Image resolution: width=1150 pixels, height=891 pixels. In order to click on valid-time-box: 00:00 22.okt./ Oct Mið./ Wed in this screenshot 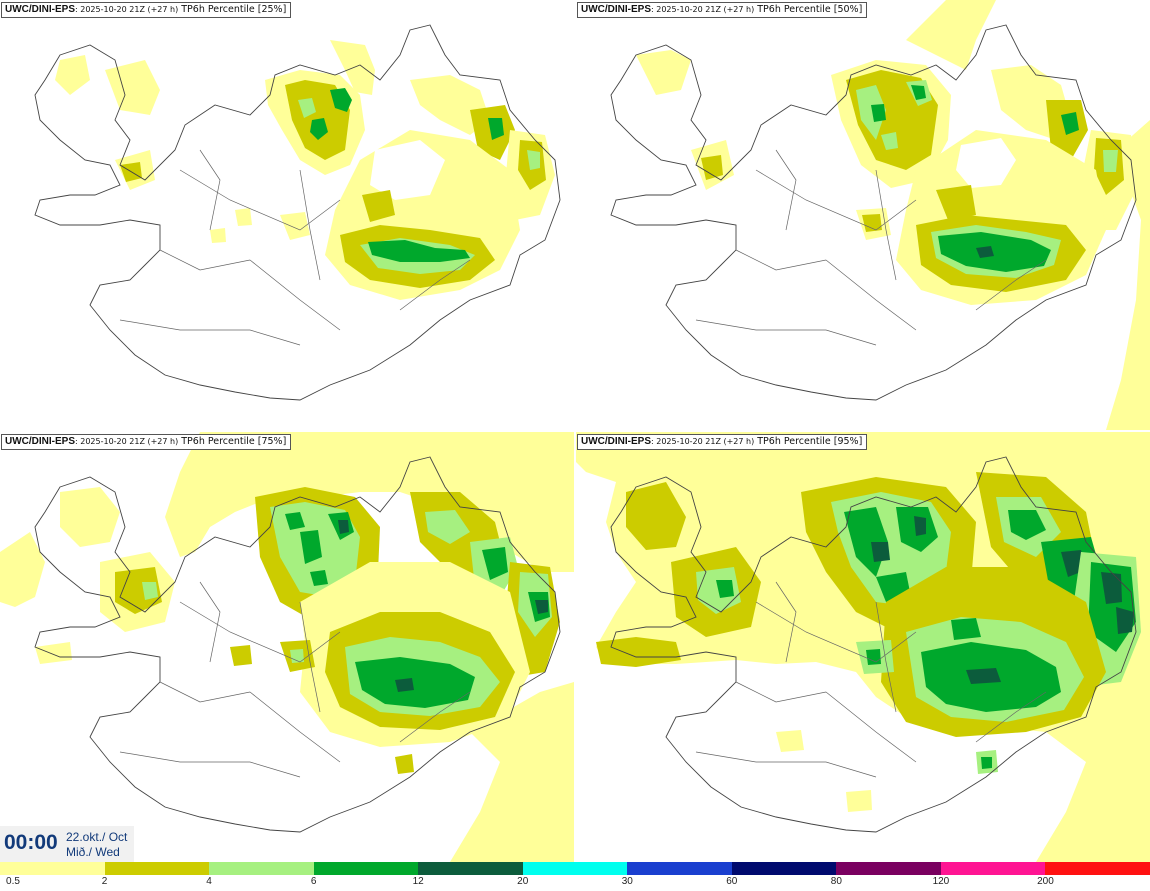, I will do `click(67, 844)`.